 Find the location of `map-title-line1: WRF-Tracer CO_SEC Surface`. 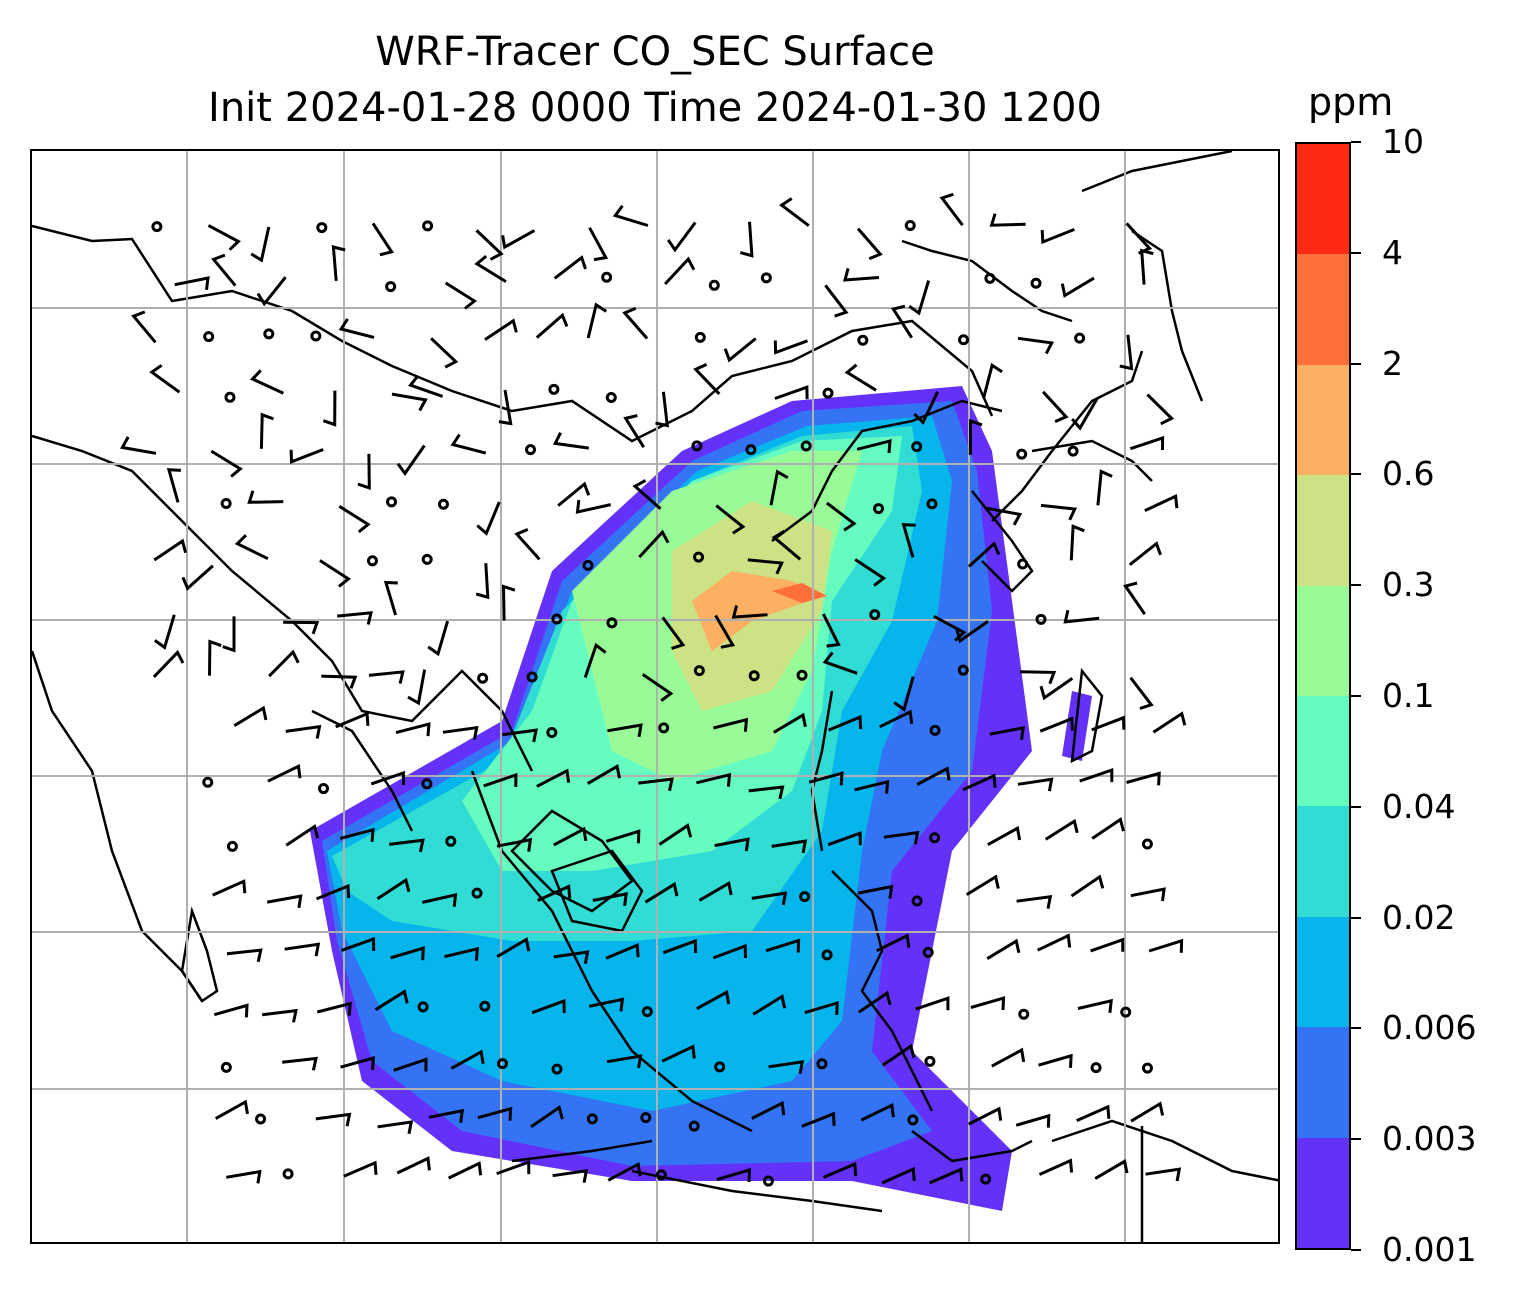

map-title-line1: WRF-Tracer CO_SEC Surface is located at coordinates (655, 52).